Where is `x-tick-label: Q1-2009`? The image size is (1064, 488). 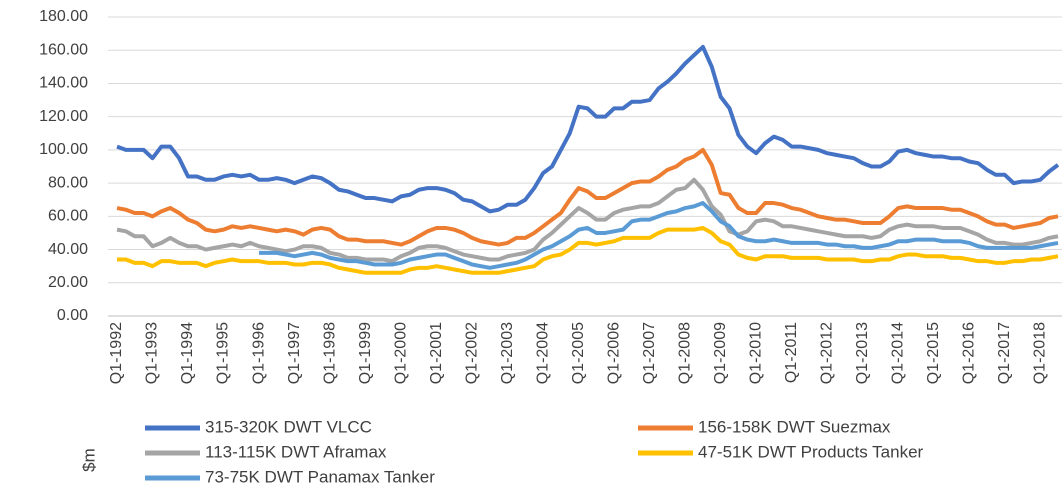
x-tick-label: Q1-2009 is located at coordinates (720, 353).